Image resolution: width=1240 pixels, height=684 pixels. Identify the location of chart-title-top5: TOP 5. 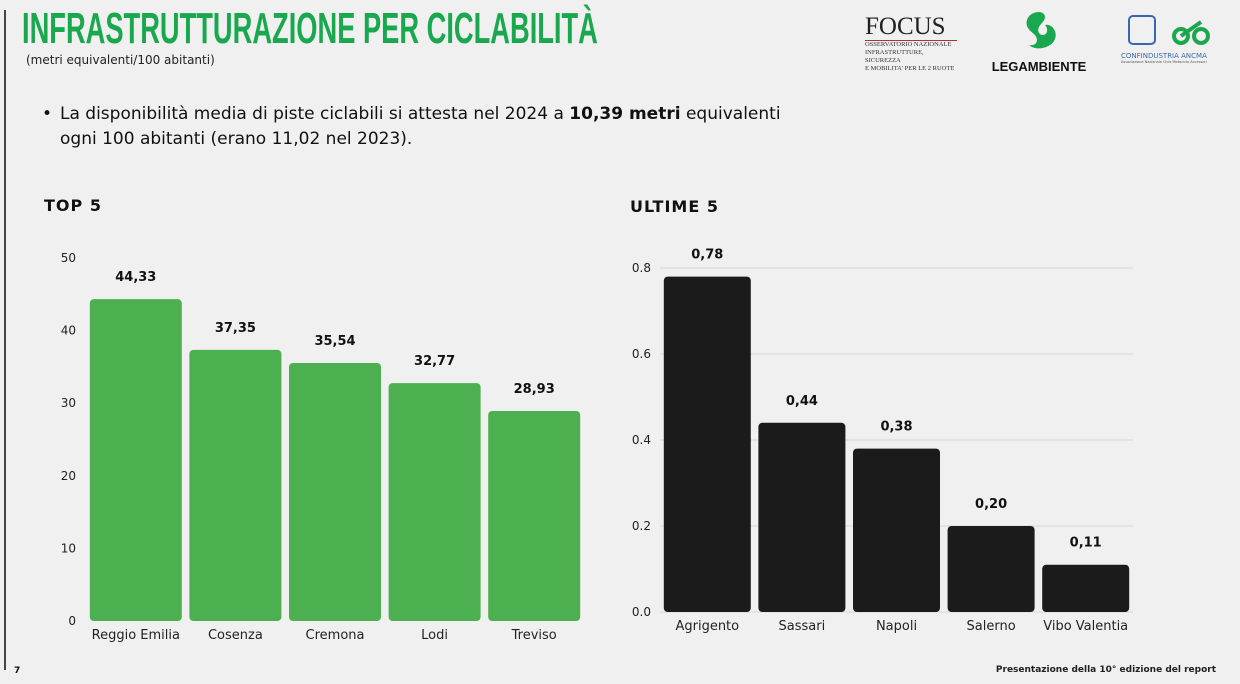
(73, 205).